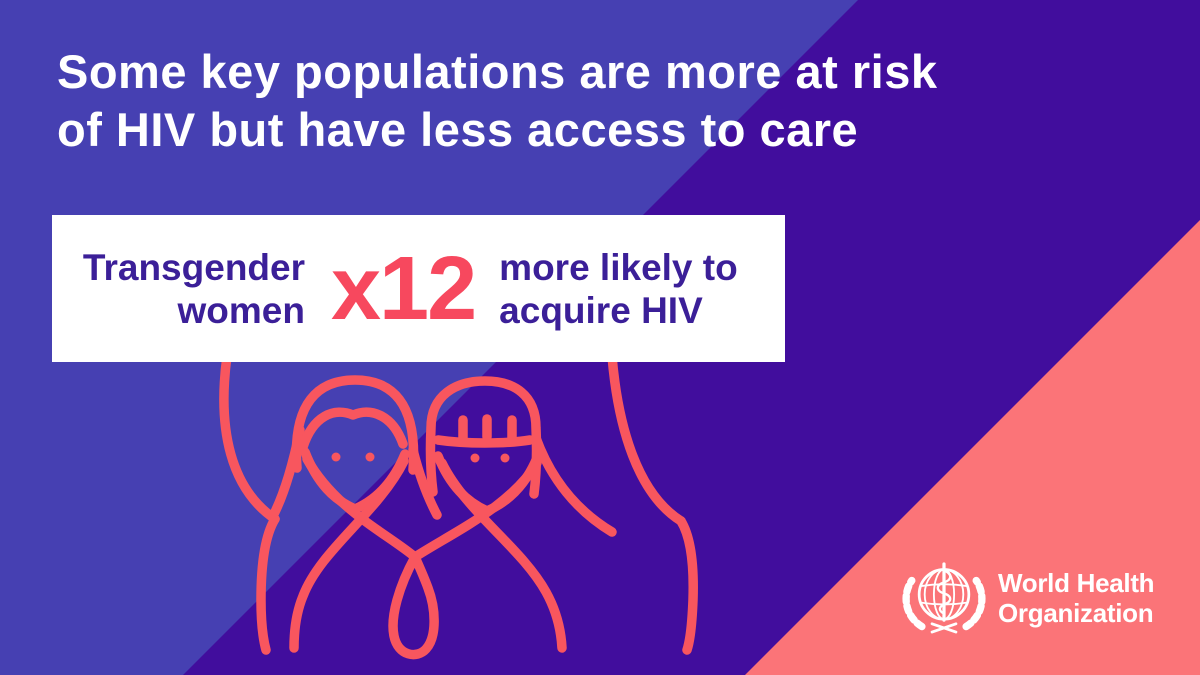  I want to click on headline-line-1: Some key populations are more at risk, so click(497, 71).